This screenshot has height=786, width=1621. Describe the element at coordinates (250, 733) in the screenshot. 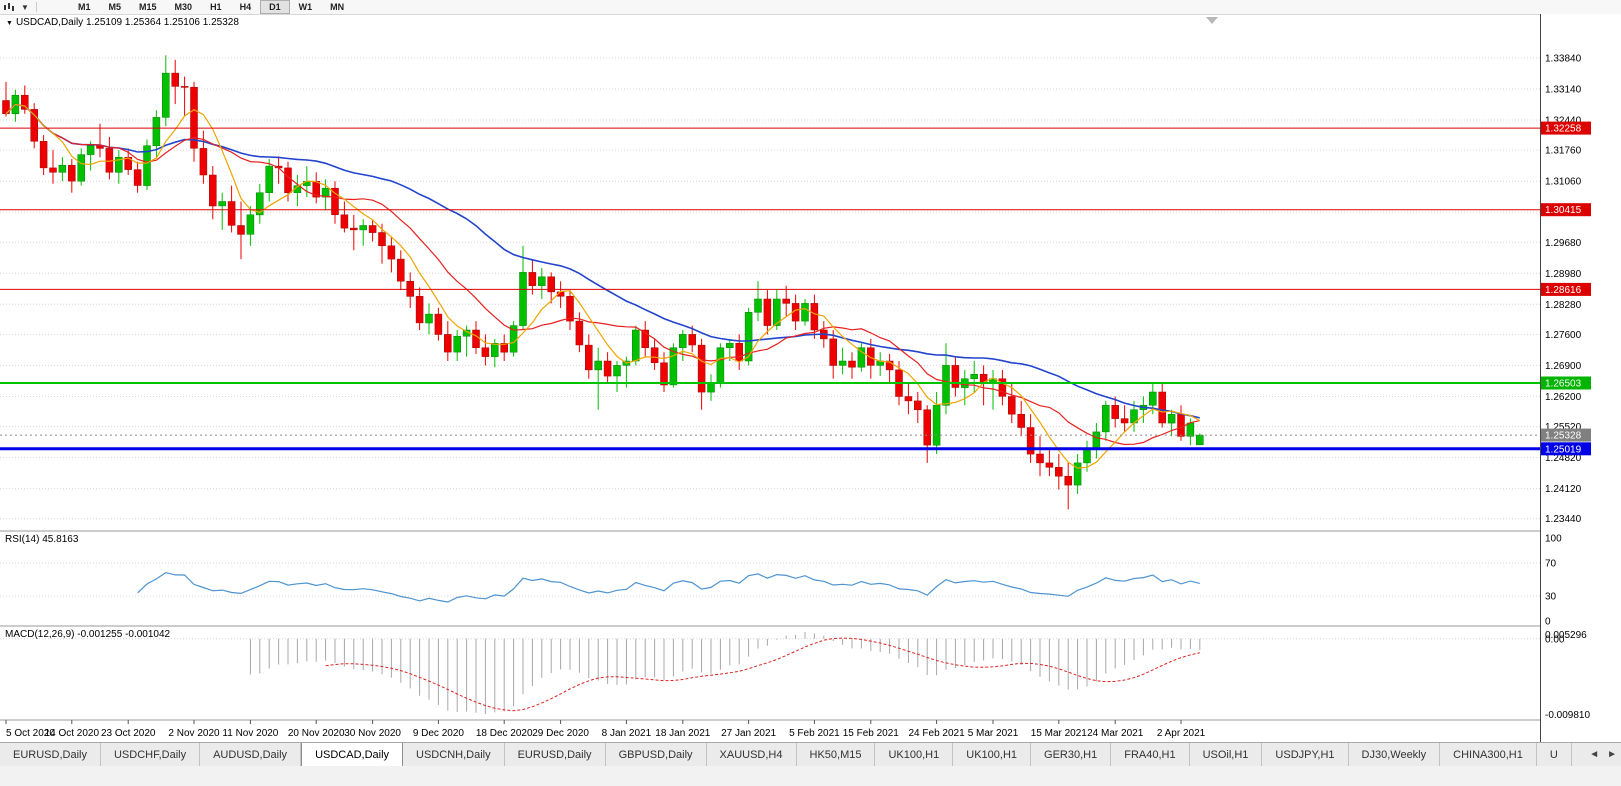

I see `svg-text: 11 Nov 2020` at that location.